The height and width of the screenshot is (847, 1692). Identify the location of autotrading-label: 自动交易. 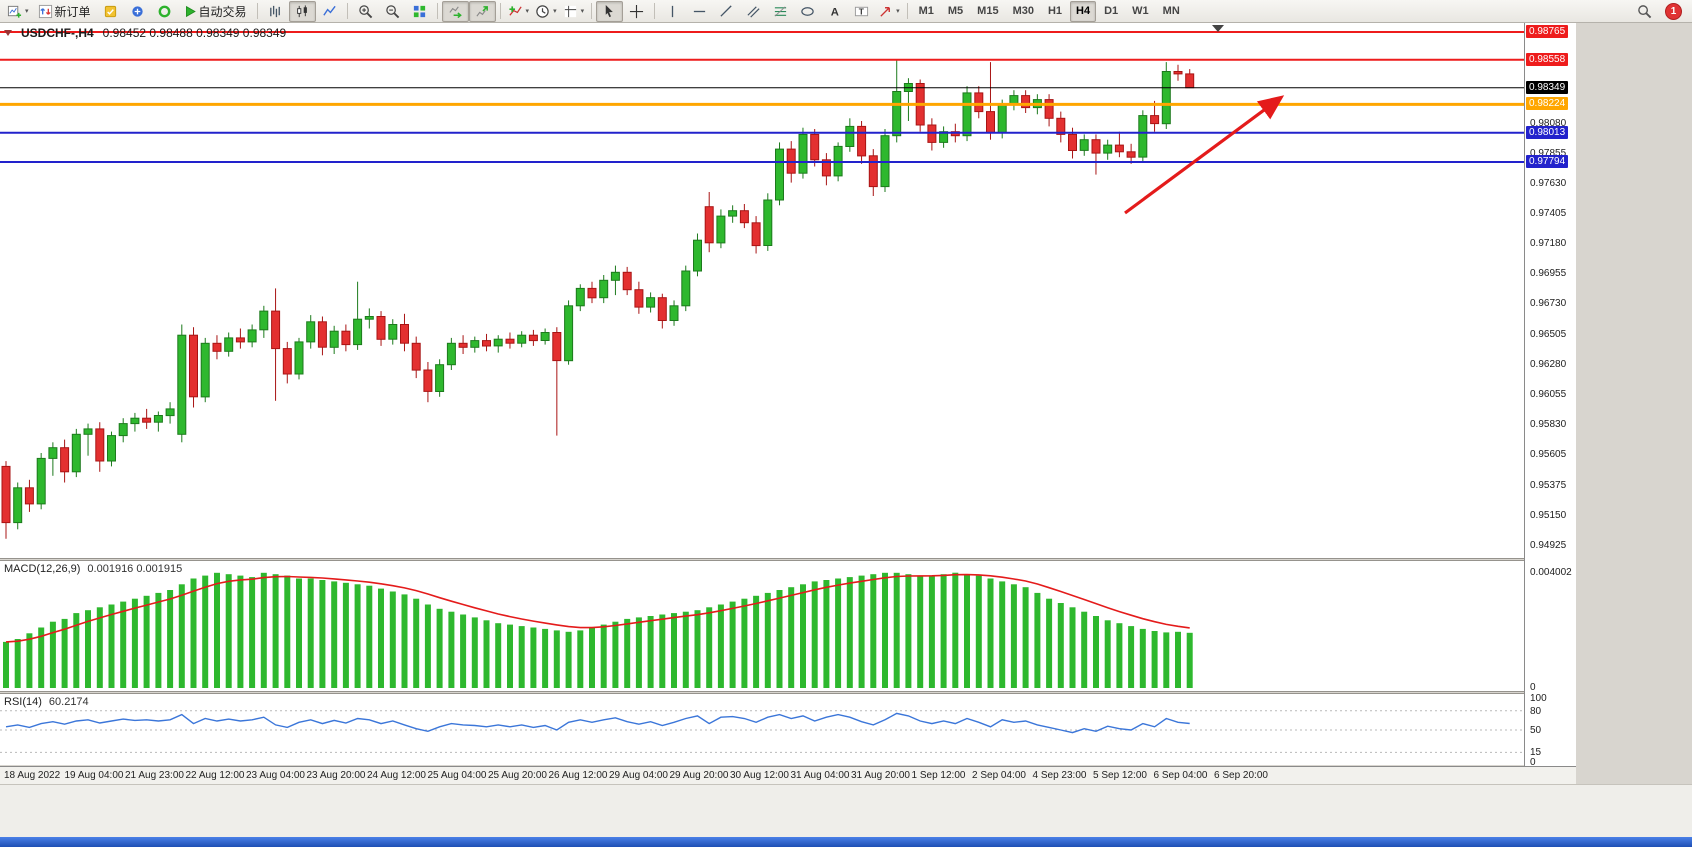
(222, 11).